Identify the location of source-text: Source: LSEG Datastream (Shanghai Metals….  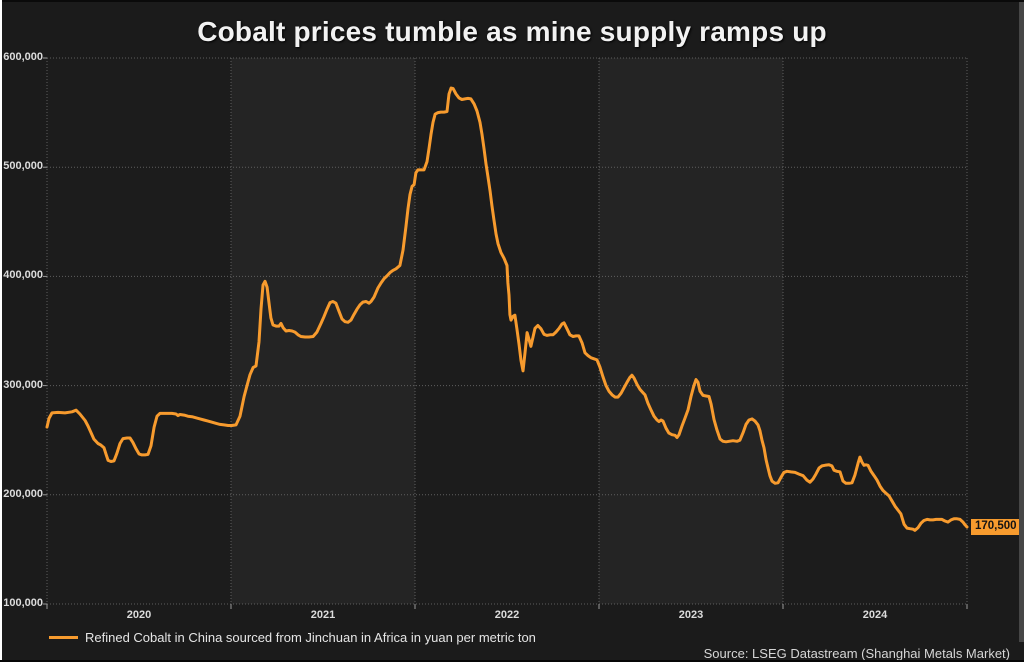
(856, 653).